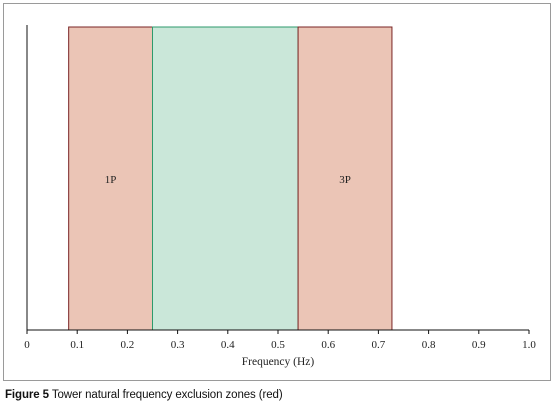 Image resolution: width=556 pixels, height=410 pixels. I want to click on x-tick-label: 1.0, so click(529, 345).